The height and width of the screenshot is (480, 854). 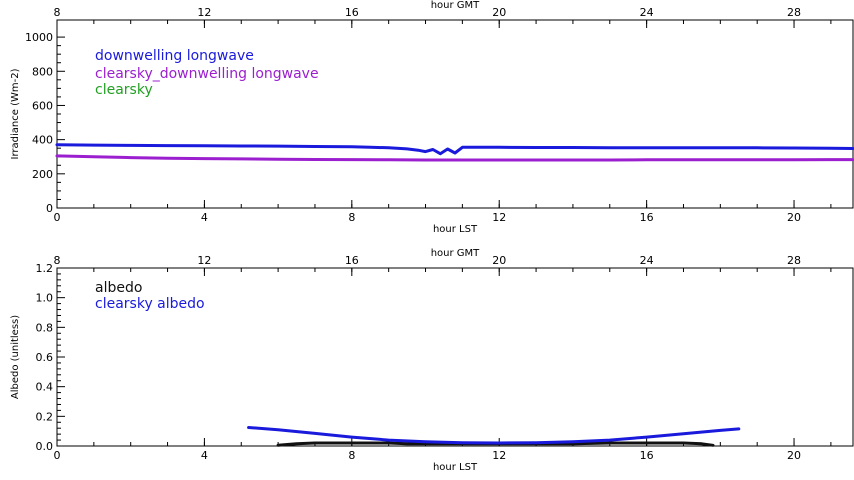 What do you see at coordinates (45, 387) in the screenshot?
I see `y-tick-label: 0.4` at bounding box center [45, 387].